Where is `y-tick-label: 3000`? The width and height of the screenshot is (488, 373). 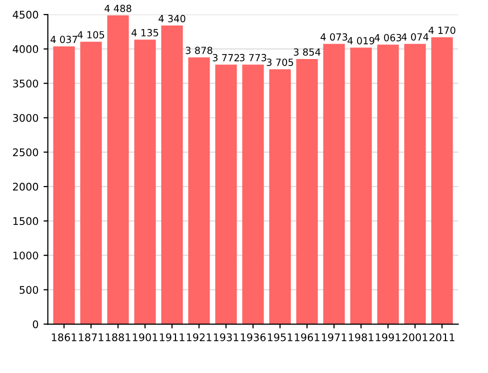 y-tick-label: 3000 is located at coordinates (25, 118).